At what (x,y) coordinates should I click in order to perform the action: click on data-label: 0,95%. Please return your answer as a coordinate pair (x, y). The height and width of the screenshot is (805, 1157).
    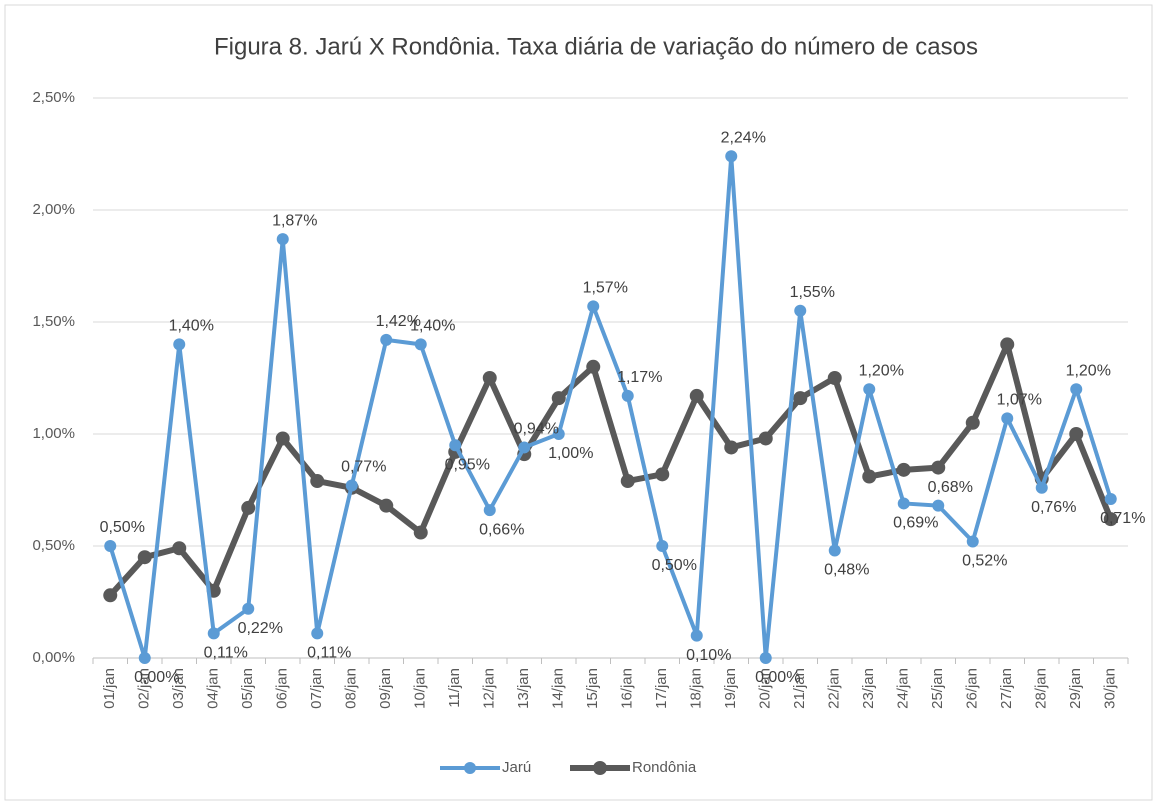
    Looking at the image, I should click on (467, 464).